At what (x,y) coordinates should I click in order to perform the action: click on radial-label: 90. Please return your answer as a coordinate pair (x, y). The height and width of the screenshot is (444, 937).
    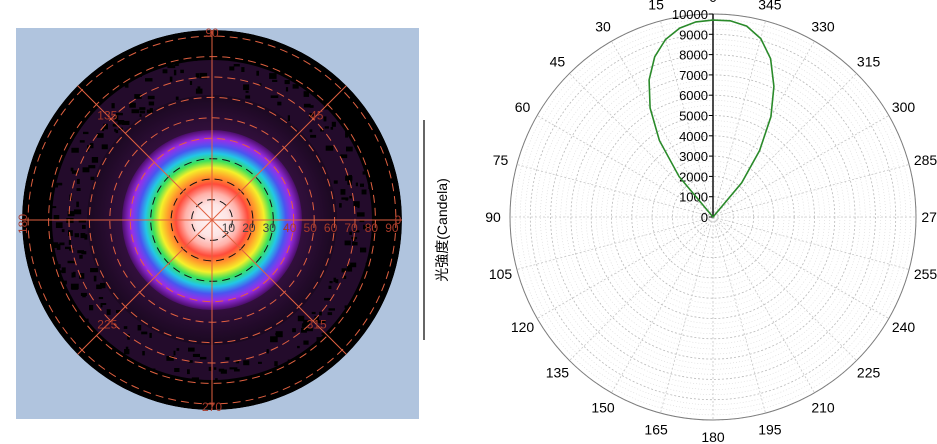
    Looking at the image, I should click on (392, 228).